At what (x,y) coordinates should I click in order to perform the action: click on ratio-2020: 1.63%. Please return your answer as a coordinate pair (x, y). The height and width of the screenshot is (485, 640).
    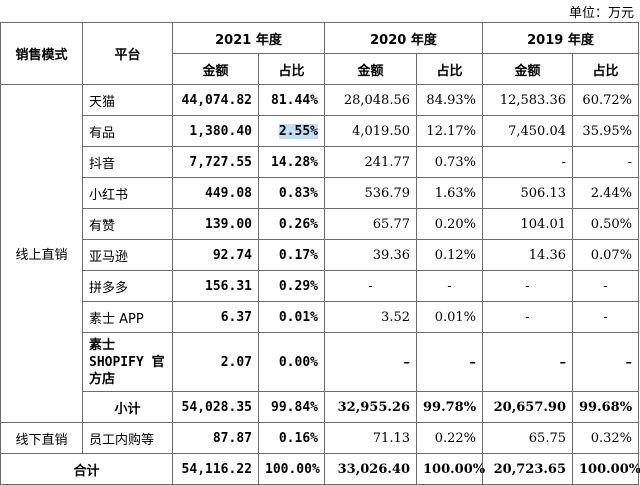
    Looking at the image, I should click on (449, 193).